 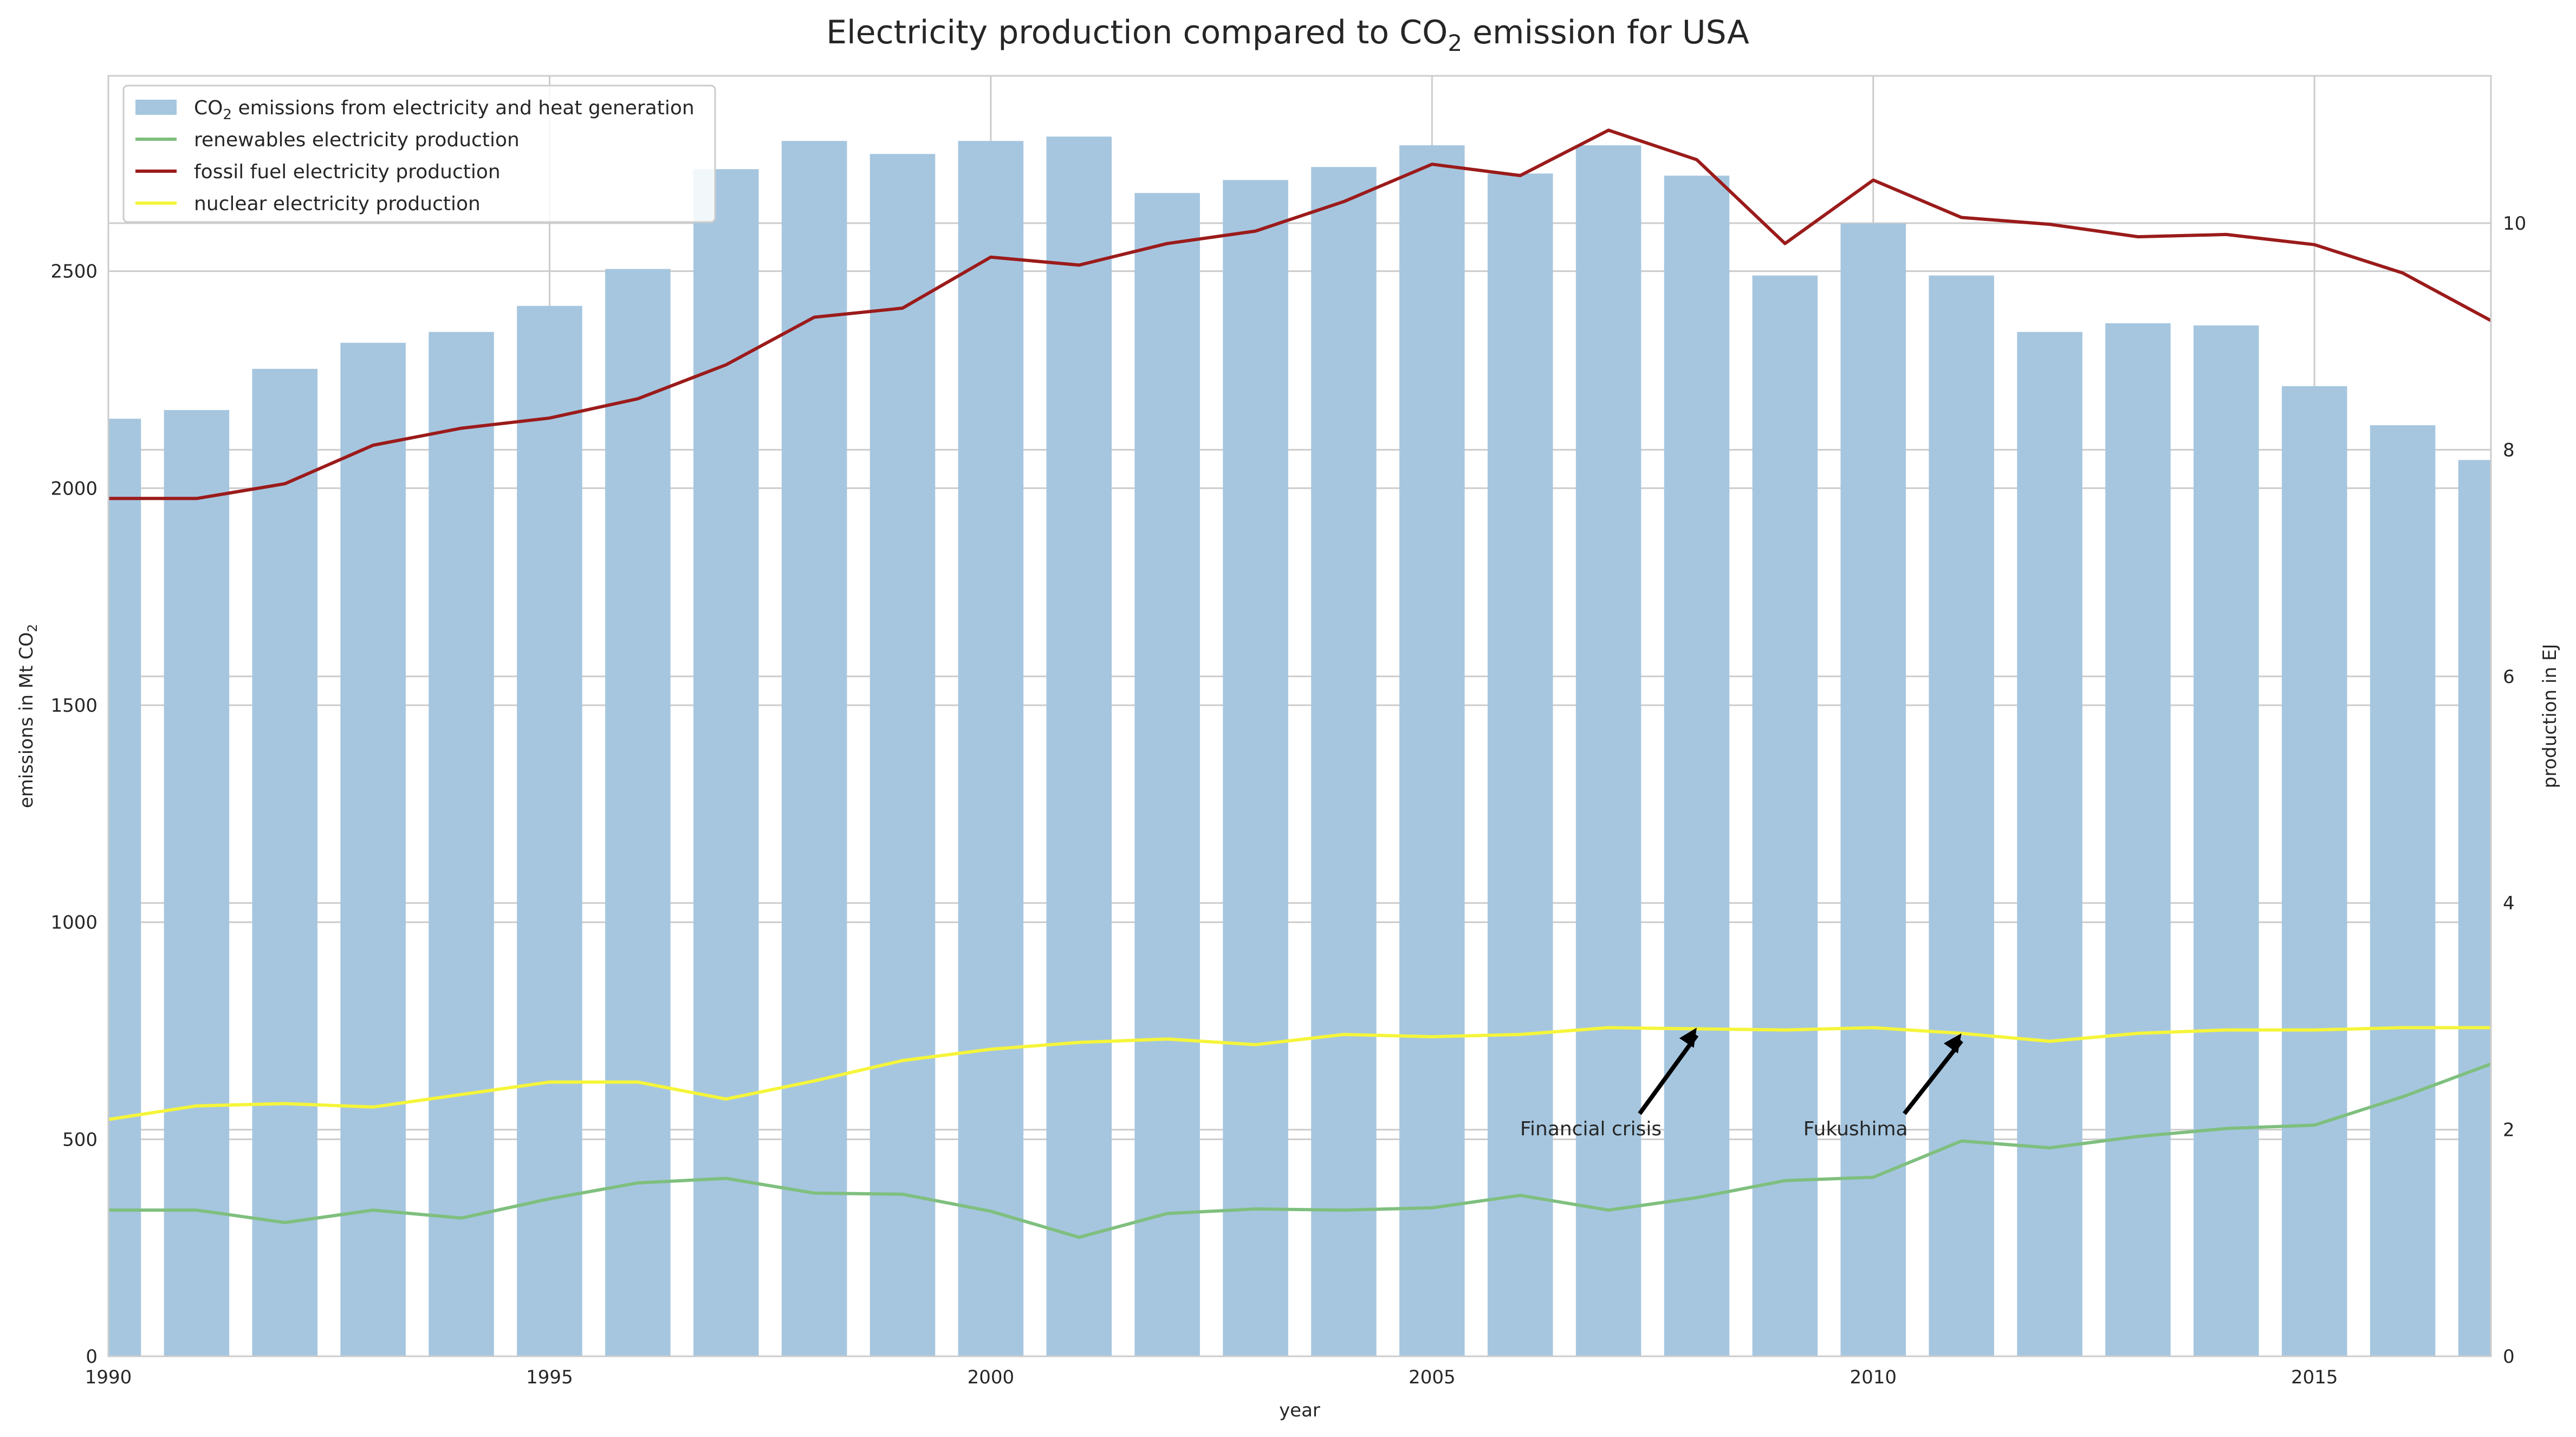 I want to click on nuclear-line, so click(x=1299, y=1073).